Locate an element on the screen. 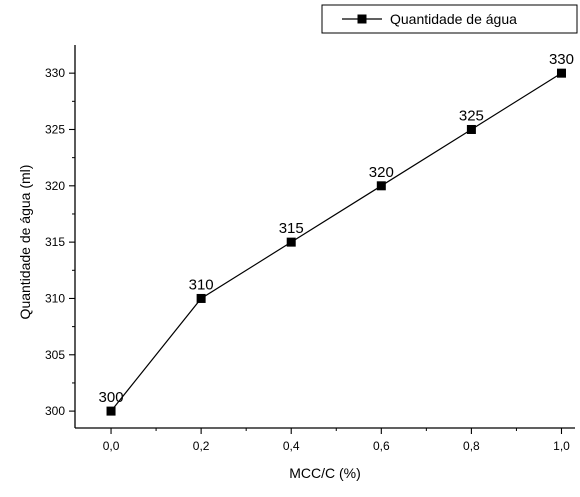 This screenshot has width=580, height=497. y-tick-label: 325 is located at coordinates (55, 129).